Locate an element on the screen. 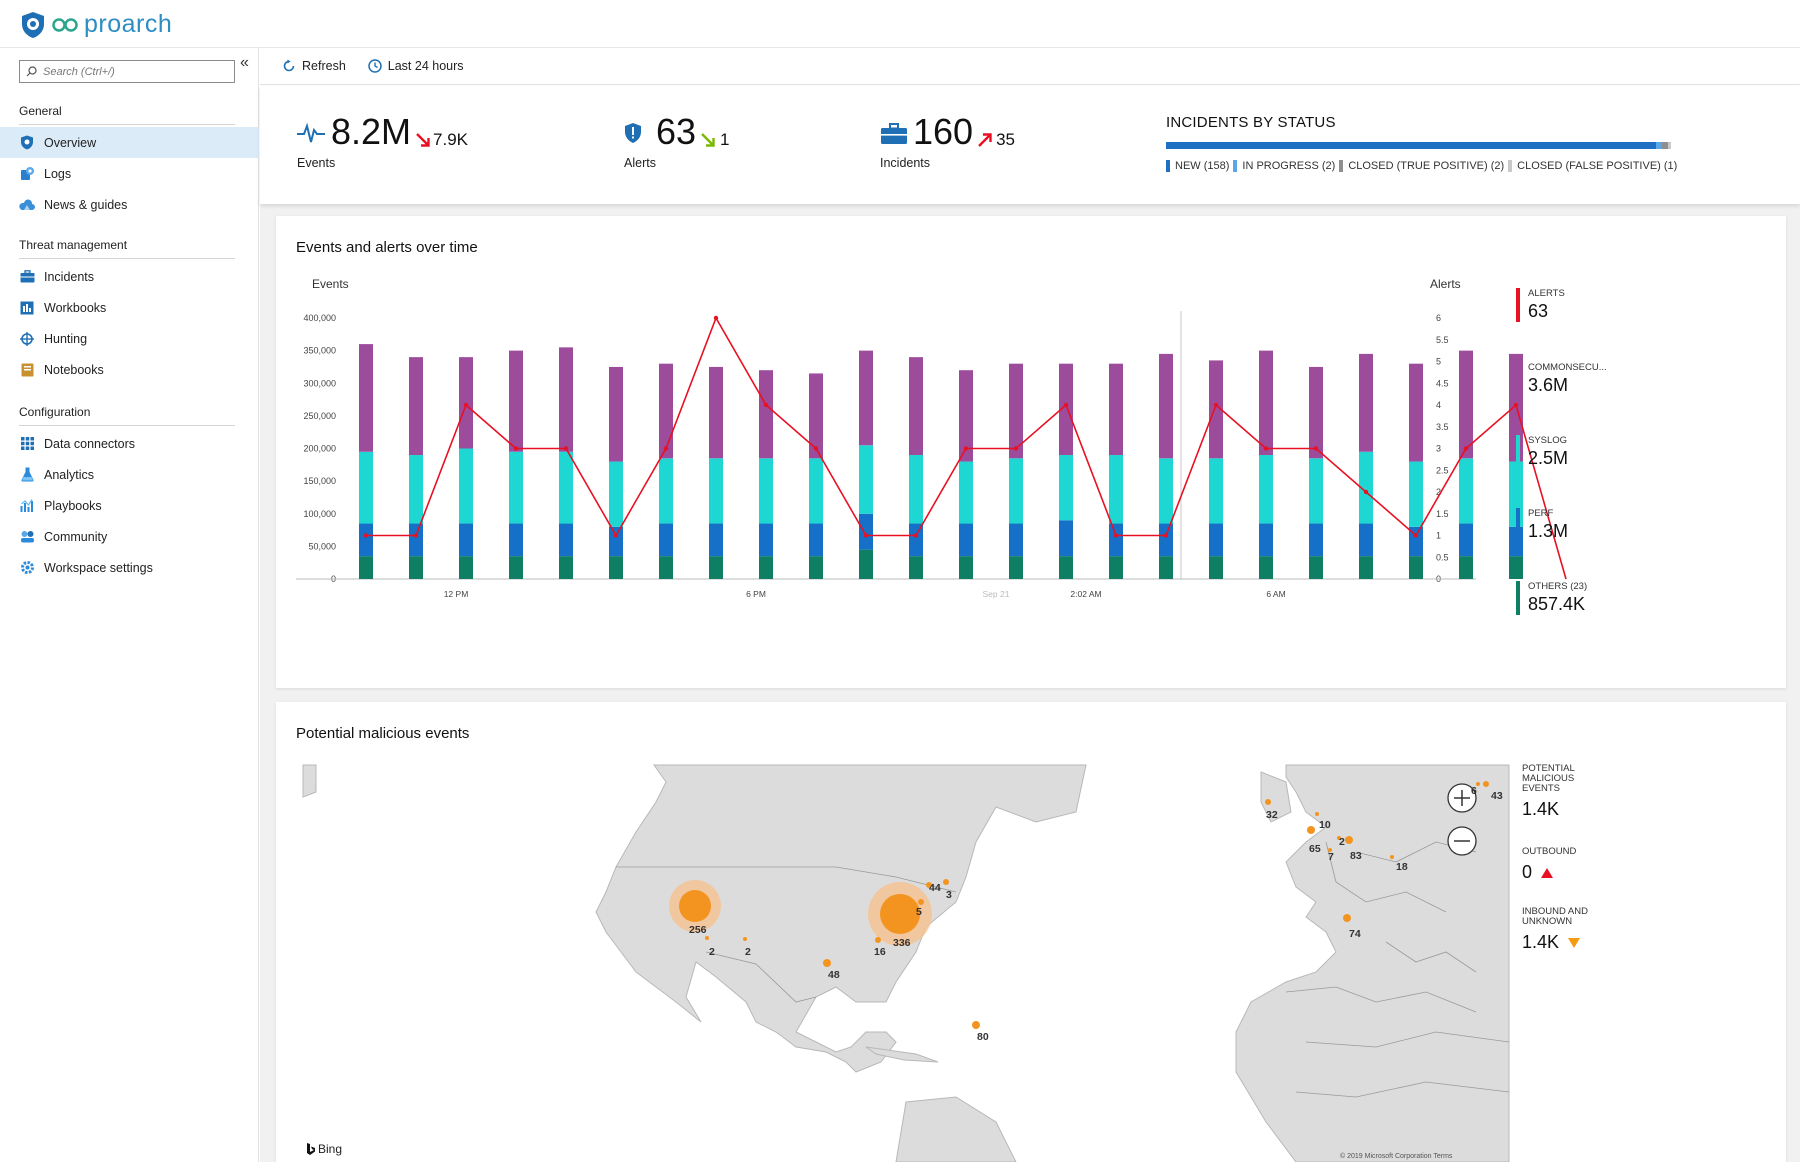  sidebar-item-analytics: Analytics is located at coordinates (129, 474).